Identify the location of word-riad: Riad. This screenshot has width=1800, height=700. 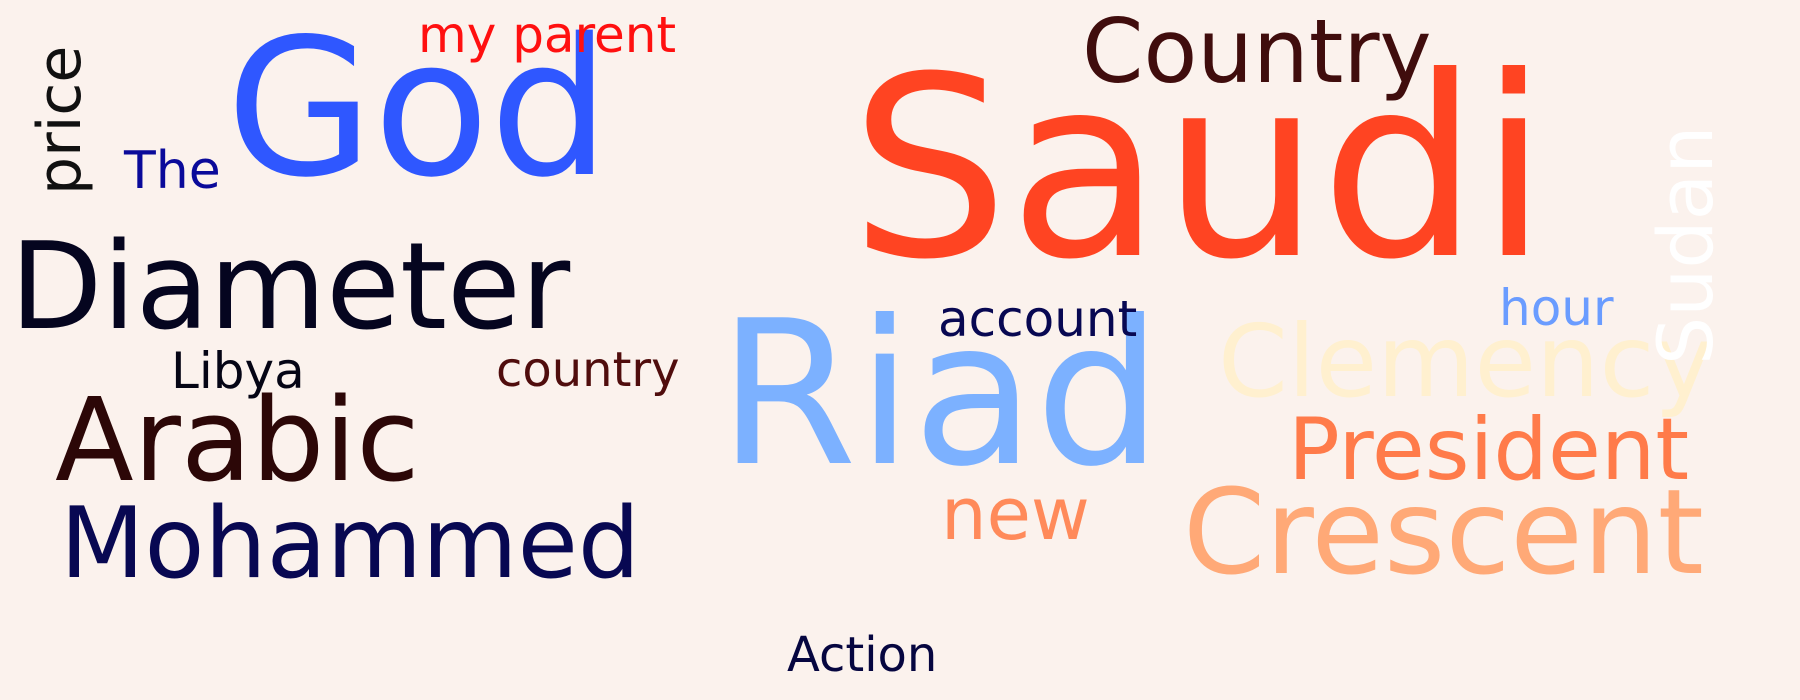
(940, 394).